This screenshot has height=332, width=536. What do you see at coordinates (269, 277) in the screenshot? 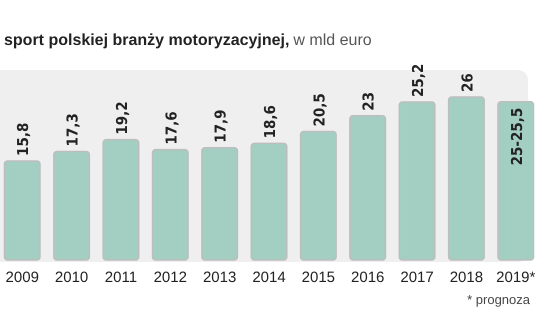
I see `x-tick-label: 2014` at bounding box center [269, 277].